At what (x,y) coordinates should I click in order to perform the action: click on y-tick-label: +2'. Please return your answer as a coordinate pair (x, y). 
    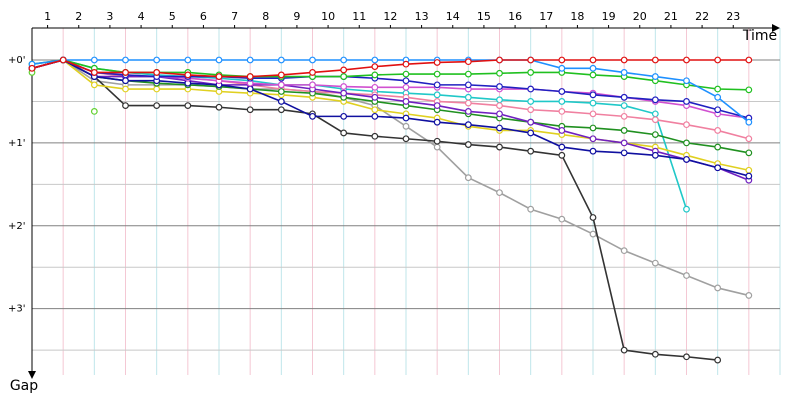
    Looking at the image, I should click on (17, 226).